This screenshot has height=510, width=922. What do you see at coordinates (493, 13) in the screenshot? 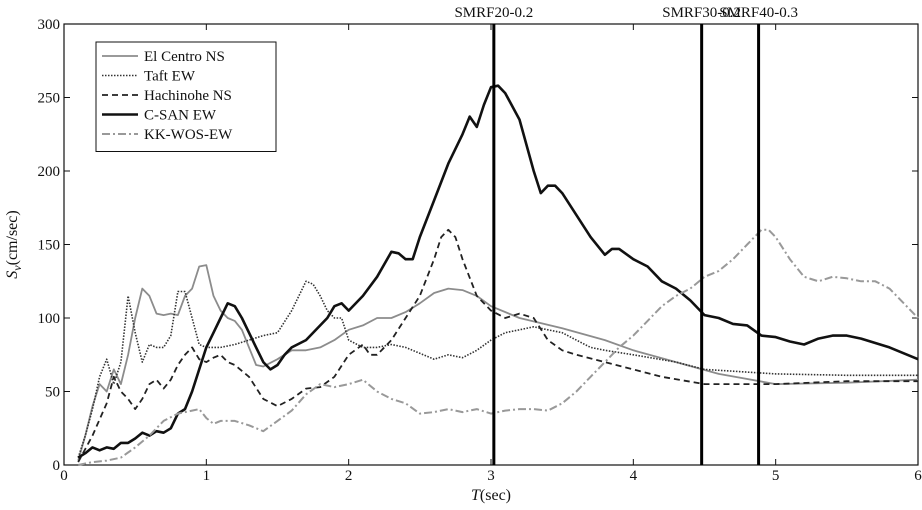
I see `marker-label-0: SMRF20-0.2` at bounding box center [493, 13].